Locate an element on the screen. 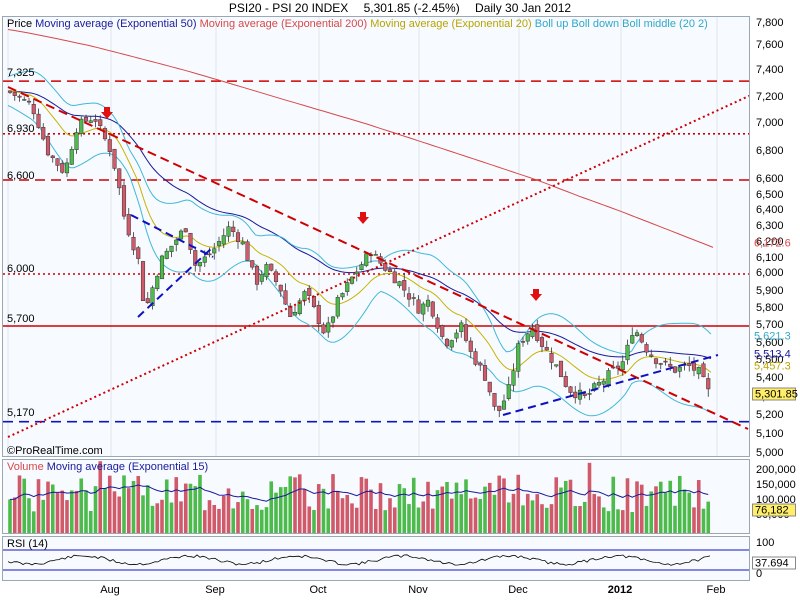  volume-plot is located at coordinates (359, 497).